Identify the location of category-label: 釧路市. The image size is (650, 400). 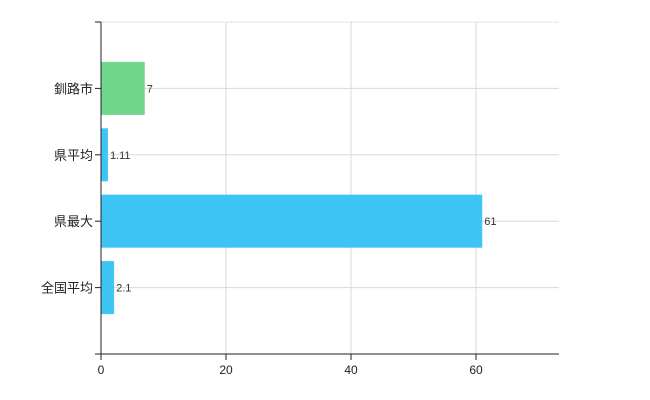
(73, 89).